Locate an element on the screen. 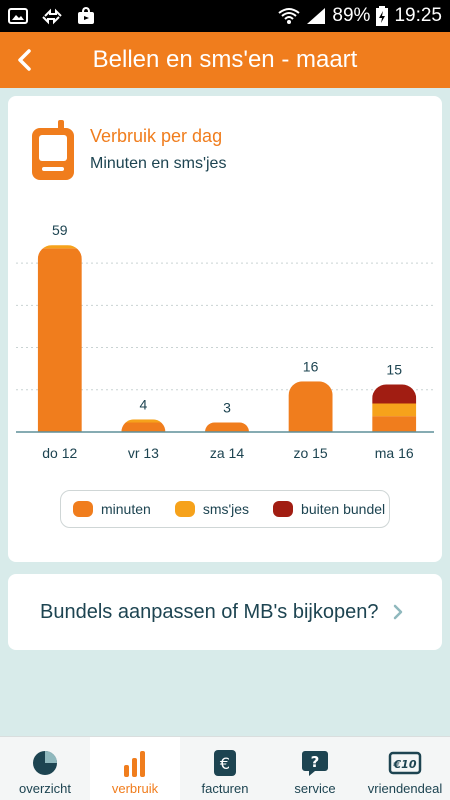  clock: 19:25 is located at coordinates (418, 15).